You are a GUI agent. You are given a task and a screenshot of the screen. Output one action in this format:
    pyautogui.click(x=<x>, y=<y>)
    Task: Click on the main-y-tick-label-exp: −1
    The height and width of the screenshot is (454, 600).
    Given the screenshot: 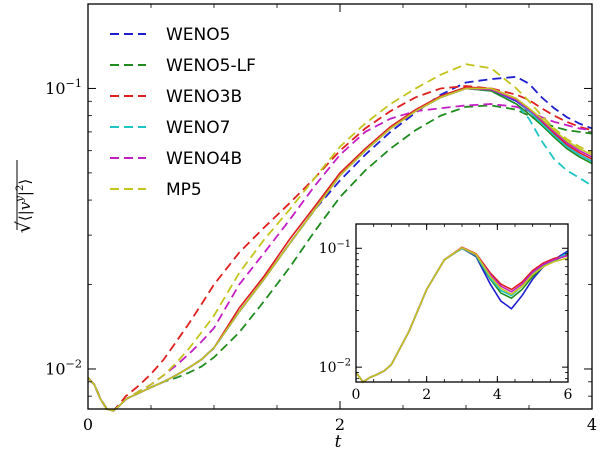 What is the action you would take?
    pyautogui.click(x=74, y=83)
    